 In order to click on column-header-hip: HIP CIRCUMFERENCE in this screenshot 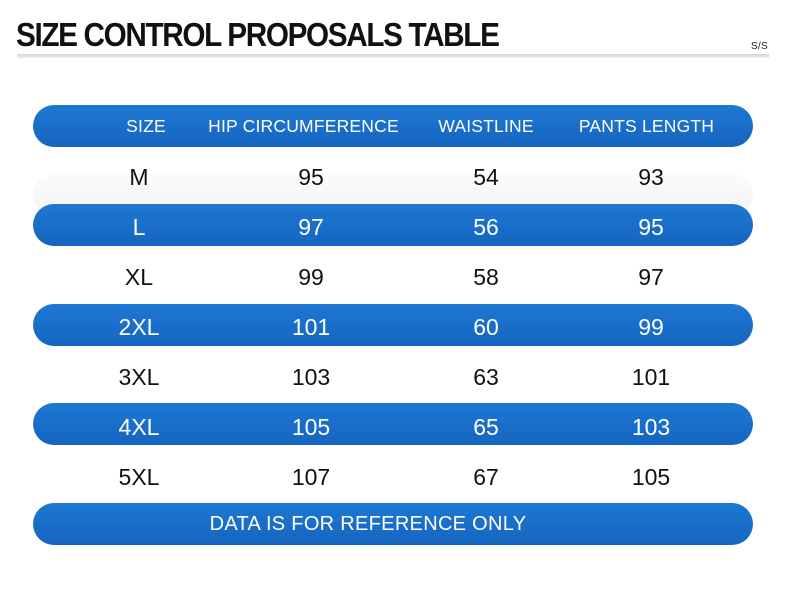, I will do `click(303, 126)`.